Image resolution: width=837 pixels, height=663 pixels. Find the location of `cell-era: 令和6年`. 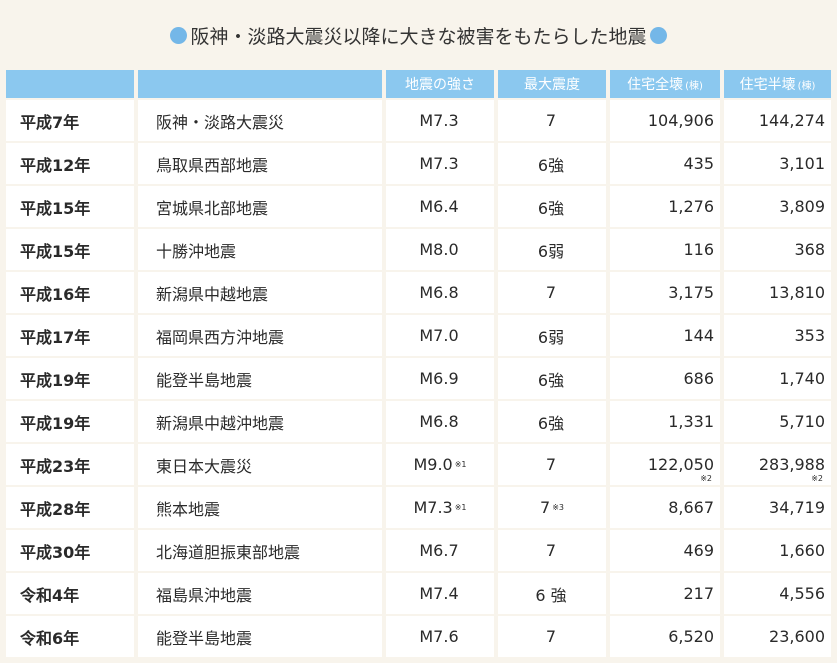

cell-era: 令和6年 is located at coordinates (70, 636).